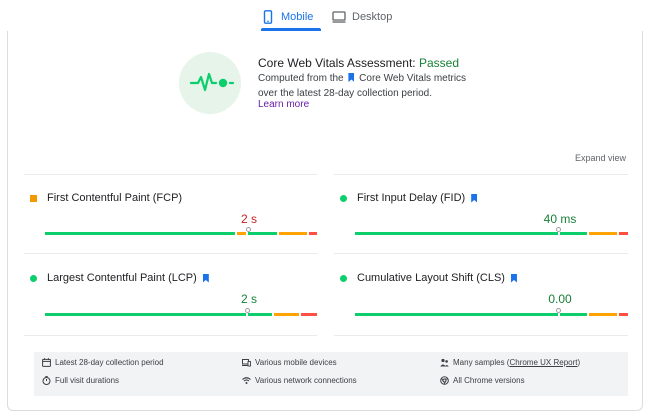 The image size is (650, 416). Describe the element at coordinates (301, 78) in the screenshot. I see `assessment-desc-before: Computed from the` at that location.